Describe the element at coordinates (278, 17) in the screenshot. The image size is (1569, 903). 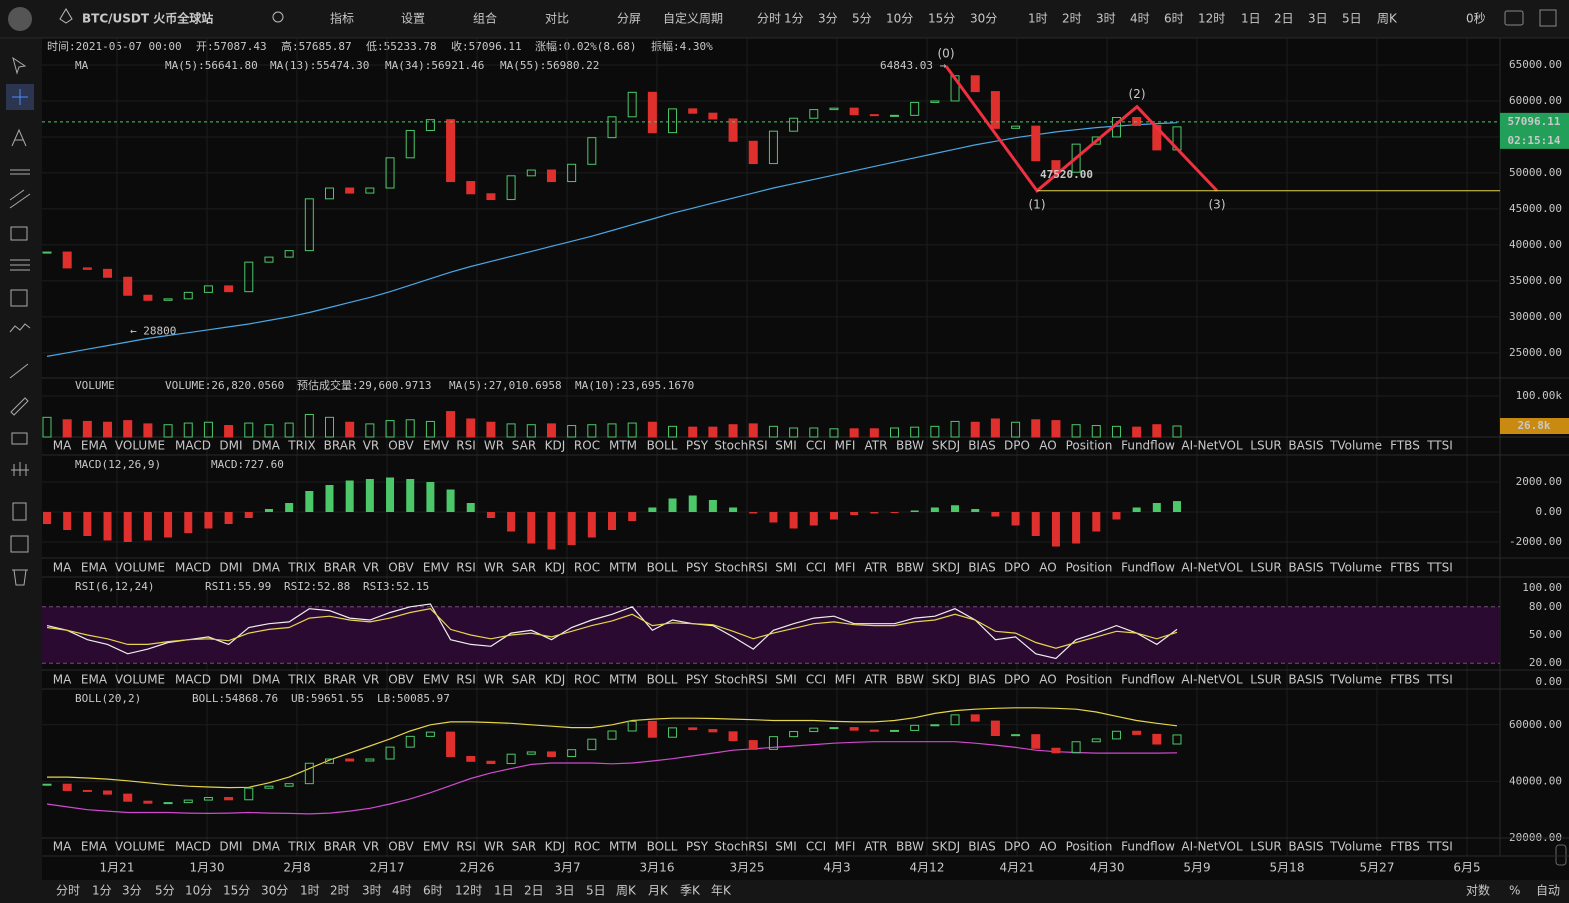
I see `search-icon` at that location.